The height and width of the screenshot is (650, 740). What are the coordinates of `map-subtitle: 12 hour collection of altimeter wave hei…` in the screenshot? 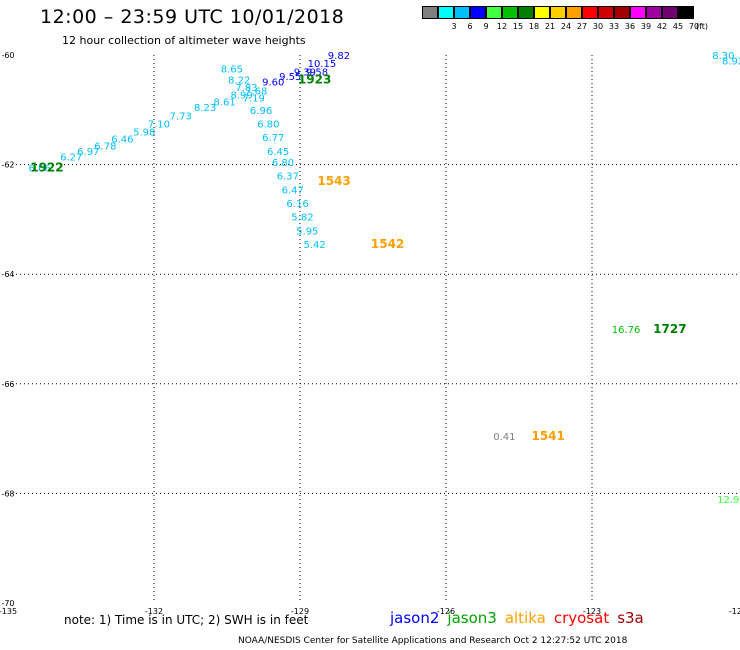 It's located at (184, 40).